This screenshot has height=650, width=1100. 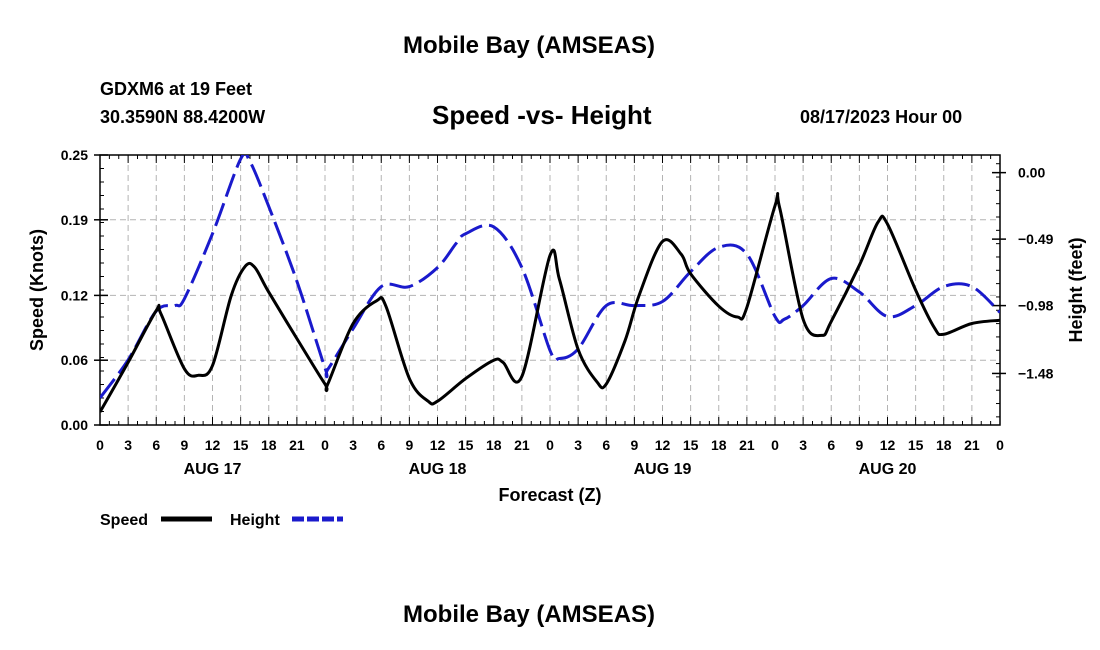 I want to click on day-label: AUG 17, so click(x=213, y=469).